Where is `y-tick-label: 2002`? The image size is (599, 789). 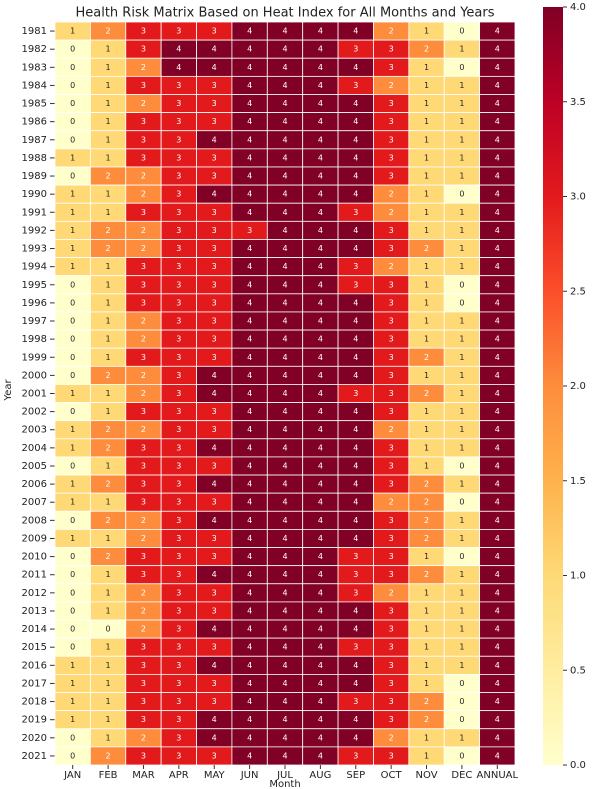 y-tick-label: 2002 is located at coordinates (34, 412).